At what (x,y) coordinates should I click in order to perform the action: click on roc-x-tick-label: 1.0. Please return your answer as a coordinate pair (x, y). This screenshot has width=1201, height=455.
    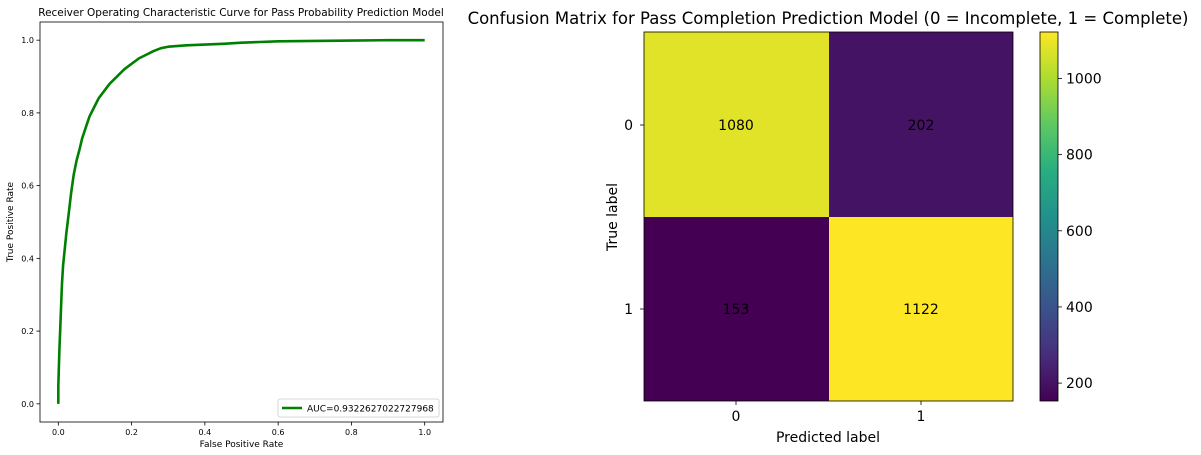
    Looking at the image, I should click on (424, 432).